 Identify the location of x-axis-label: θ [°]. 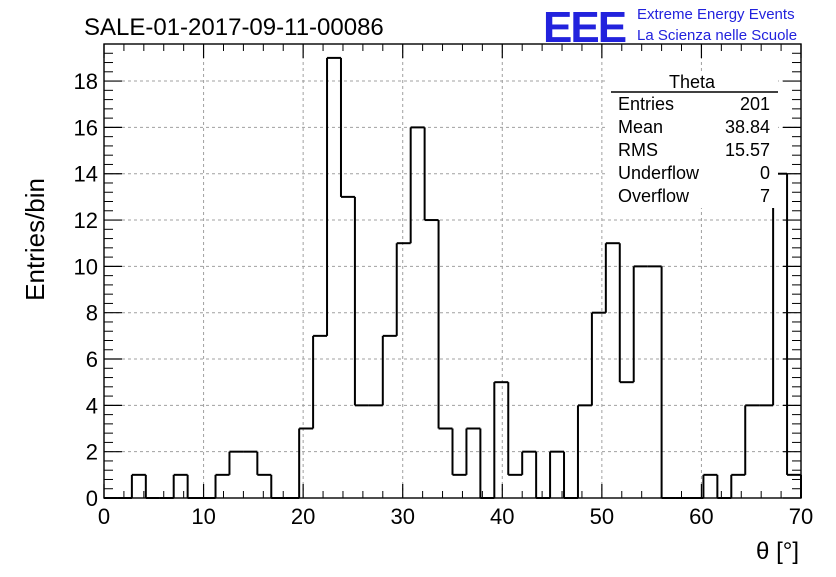
(777, 551).